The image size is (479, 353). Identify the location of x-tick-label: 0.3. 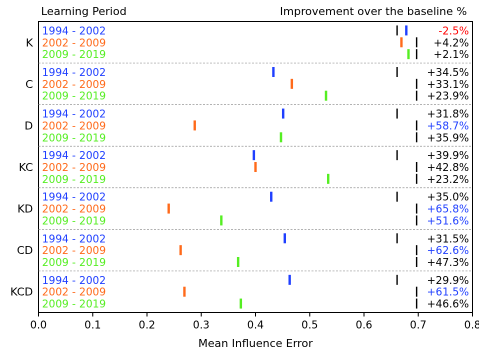
(201, 326).